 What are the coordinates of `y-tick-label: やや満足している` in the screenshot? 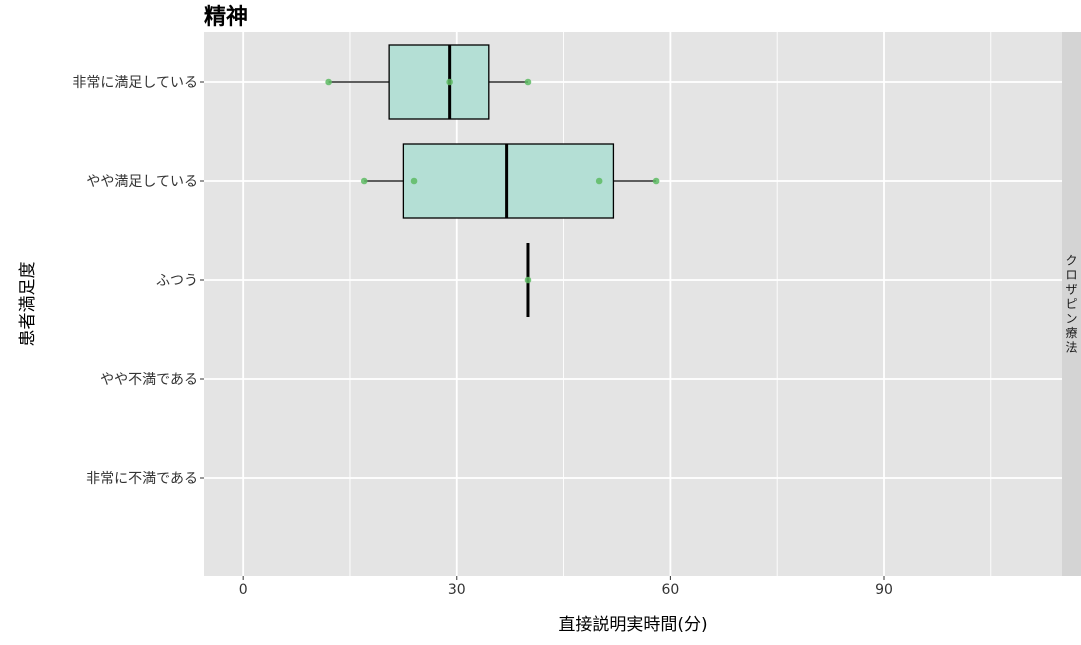 It's located at (142, 182).